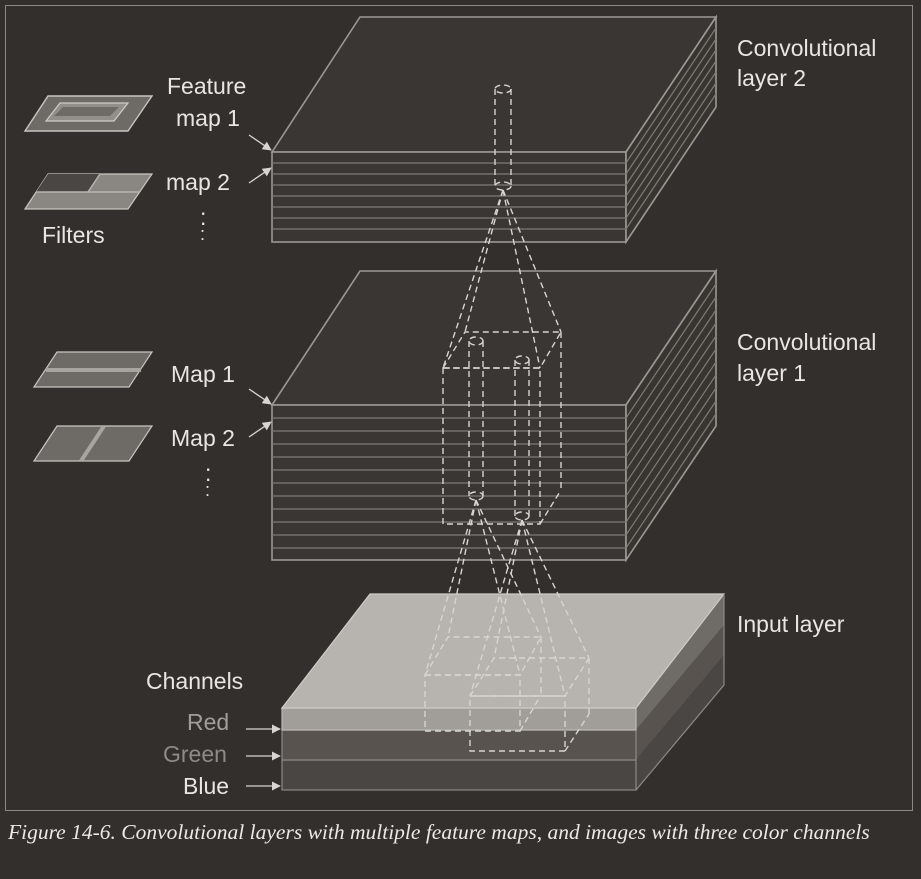  Describe the element at coordinates (194, 681) in the screenshot. I see `channels-label: Channels` at that location.